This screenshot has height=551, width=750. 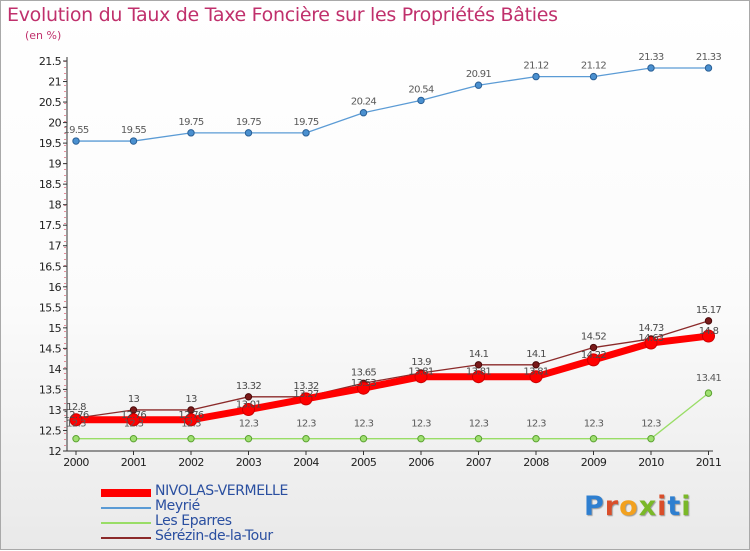 What do you see at coordinates (50, 307) in the screenshot?
I see `y-tick-label: 15.5` at bounding box center [50, 307].